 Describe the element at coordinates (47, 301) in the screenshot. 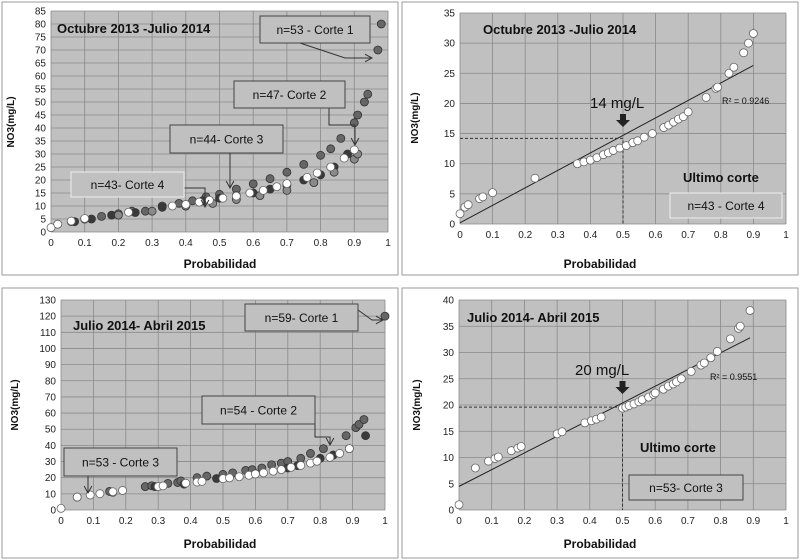

I see `y-tick-label: 130` at that location.